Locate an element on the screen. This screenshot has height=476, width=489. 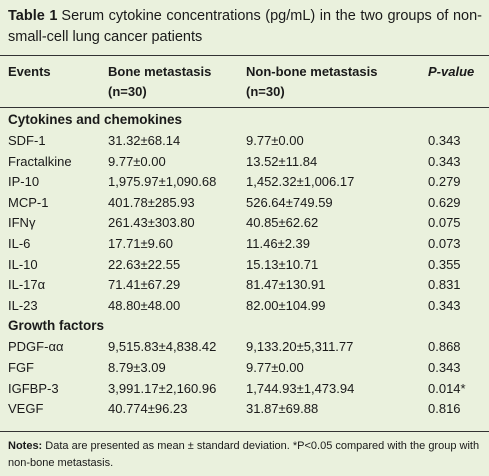
table-cell: 11.46±2.39 is located at coordinates (278, 243).